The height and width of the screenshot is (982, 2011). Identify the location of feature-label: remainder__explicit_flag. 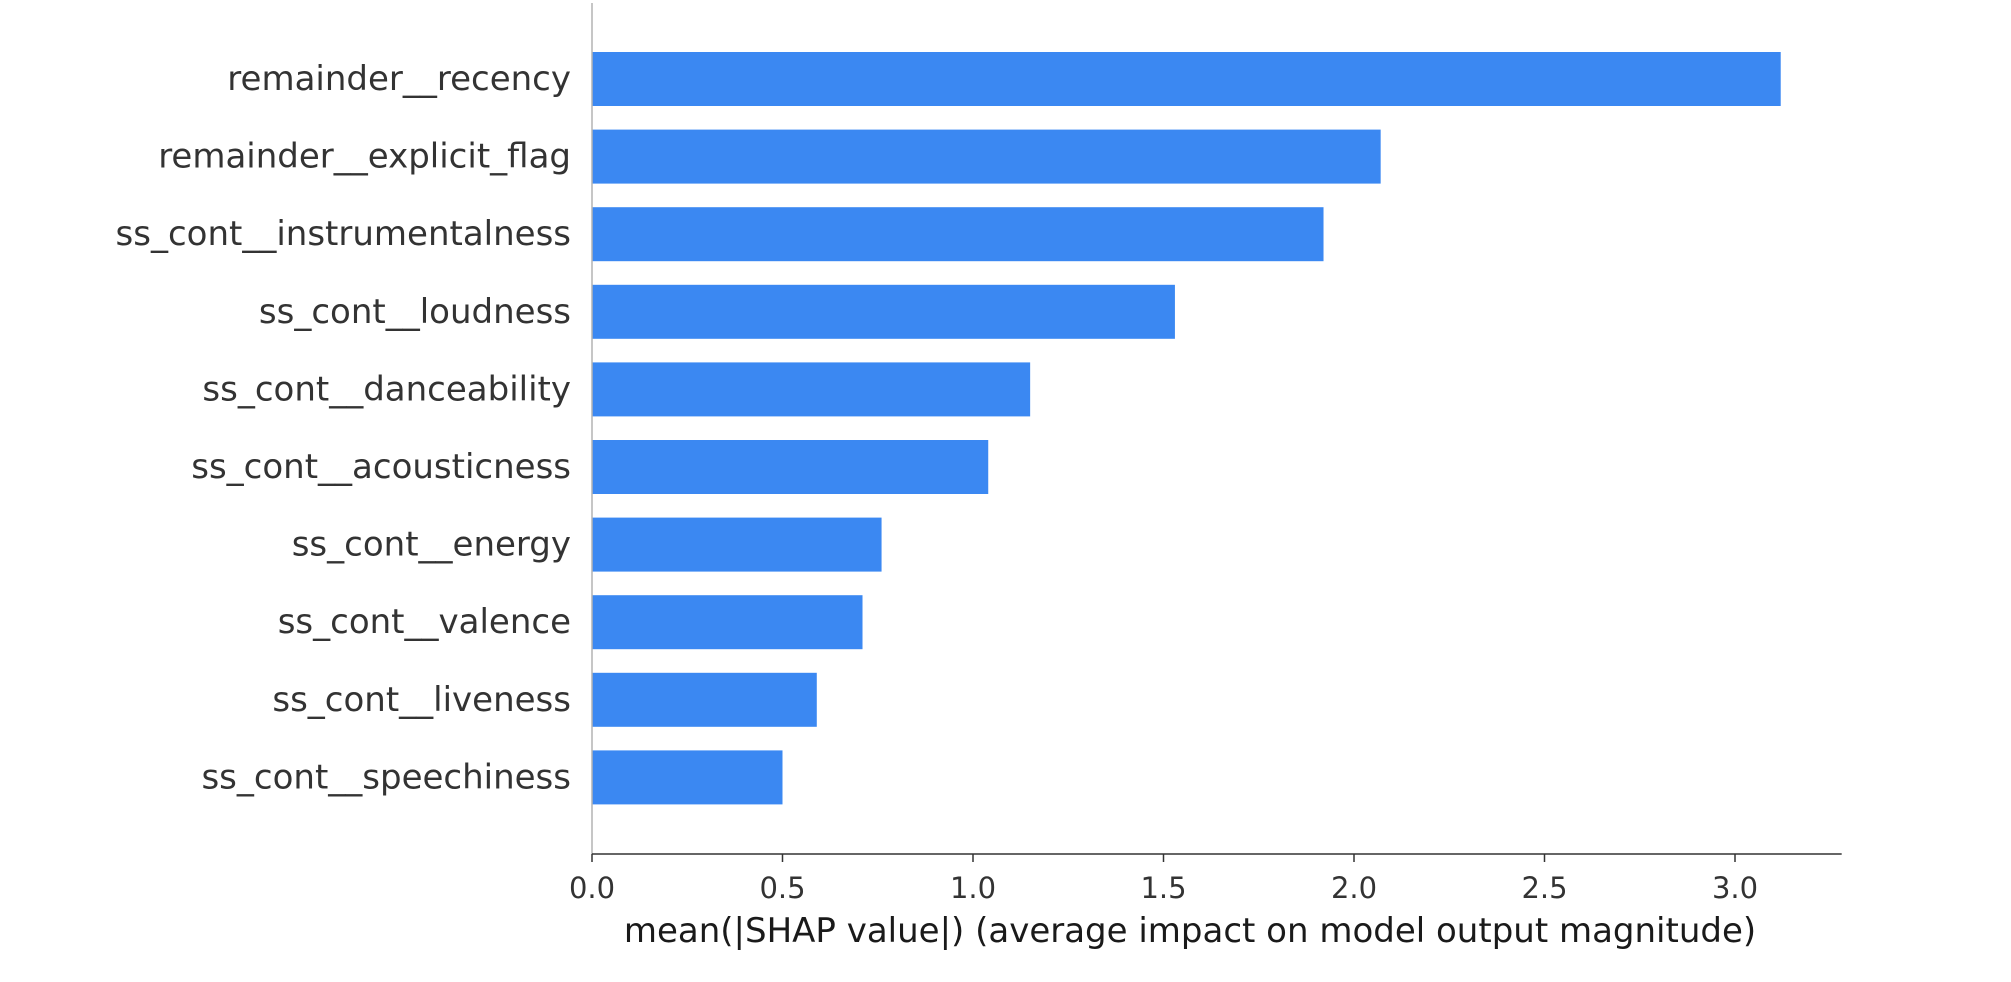
(364, 157).